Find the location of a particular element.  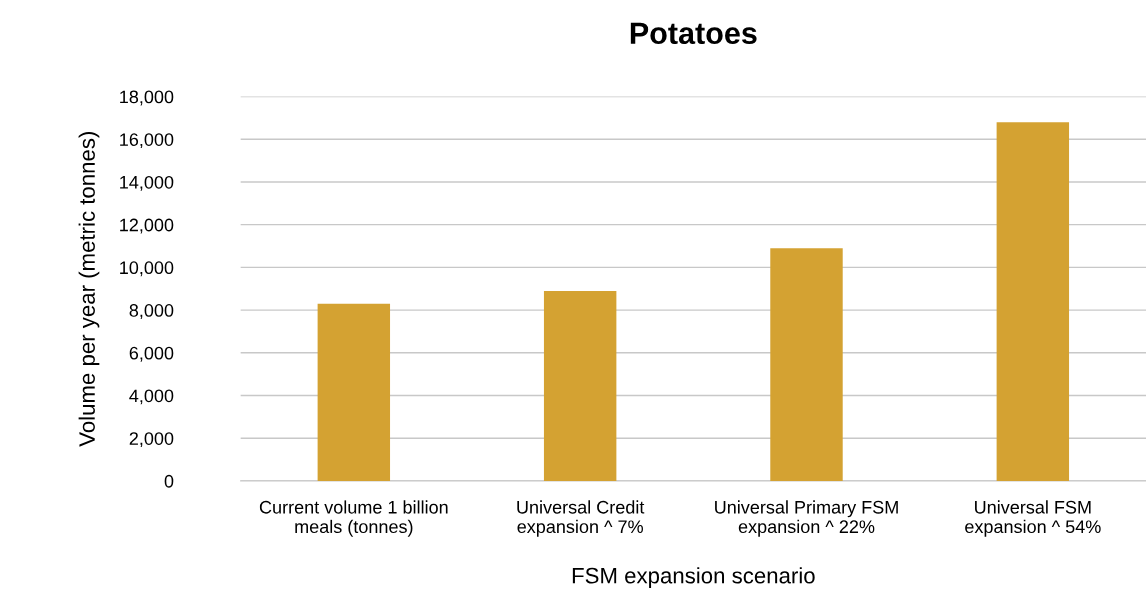

x-tick-label: Universal Primary FSM expansion ^ 22% is located at coordinates (806, 518).